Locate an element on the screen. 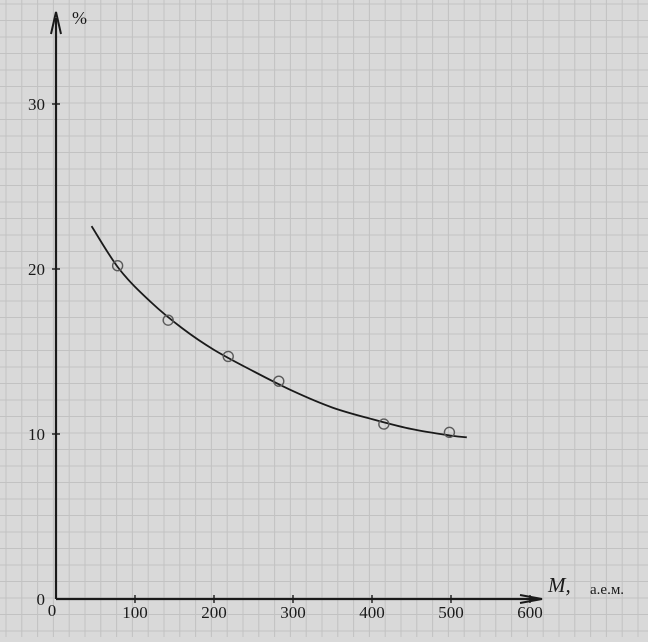 Image resolution: width=648 pixels, height=642 pixels. x-tick-label: 100 is located at coordinates (135, 612).